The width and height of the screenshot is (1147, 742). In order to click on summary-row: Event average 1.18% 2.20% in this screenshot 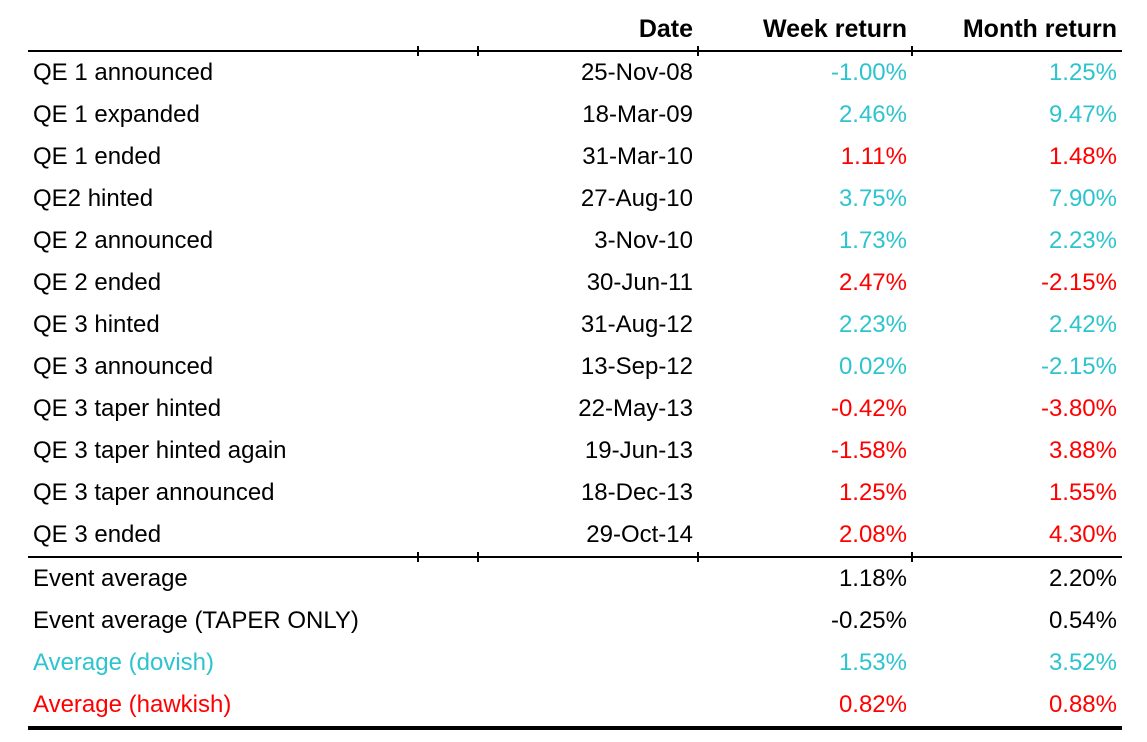, I will do `click(575, 579)`.